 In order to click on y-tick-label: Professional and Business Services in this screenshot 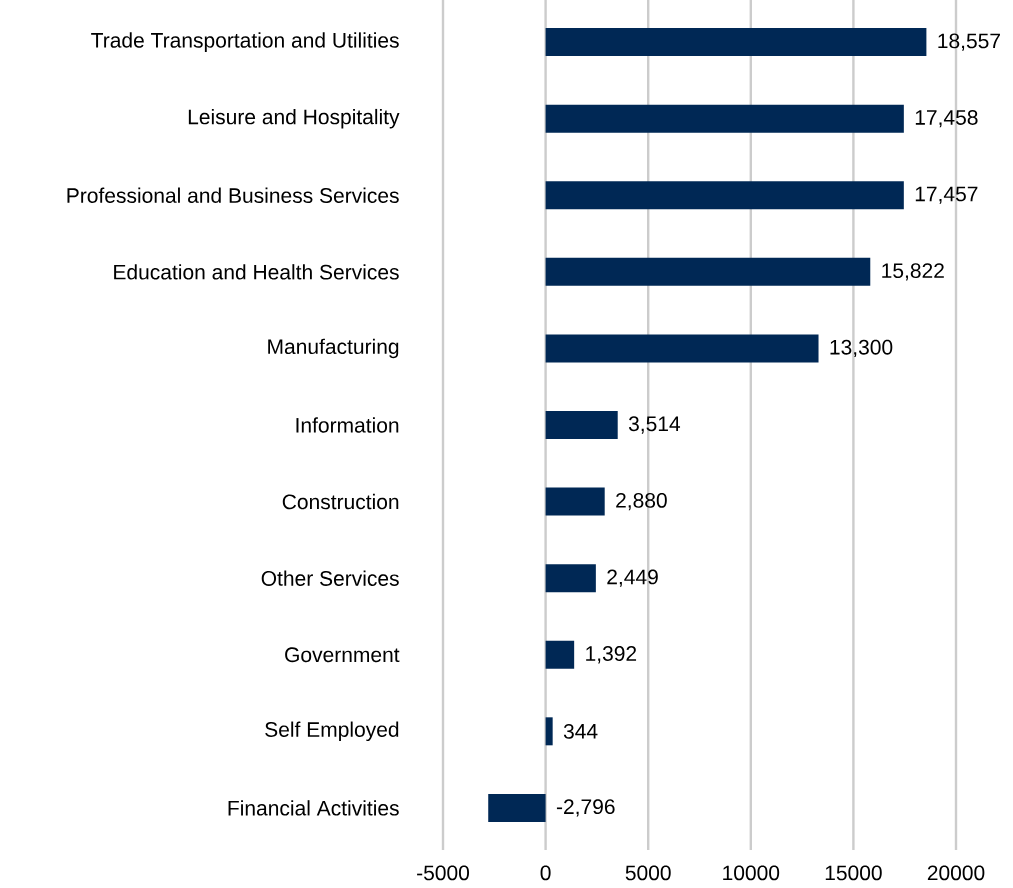, I will do `click(233, 195)`.